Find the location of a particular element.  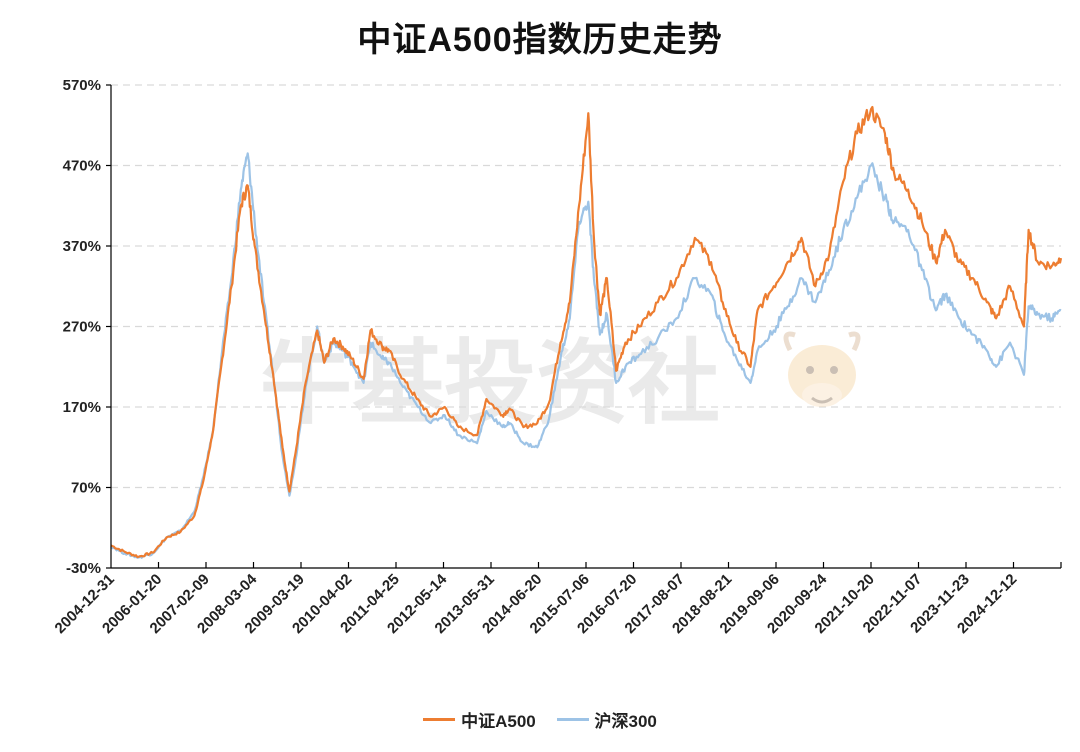

legend-item-a500: 中证A500 is located at coordinates (479, 719).